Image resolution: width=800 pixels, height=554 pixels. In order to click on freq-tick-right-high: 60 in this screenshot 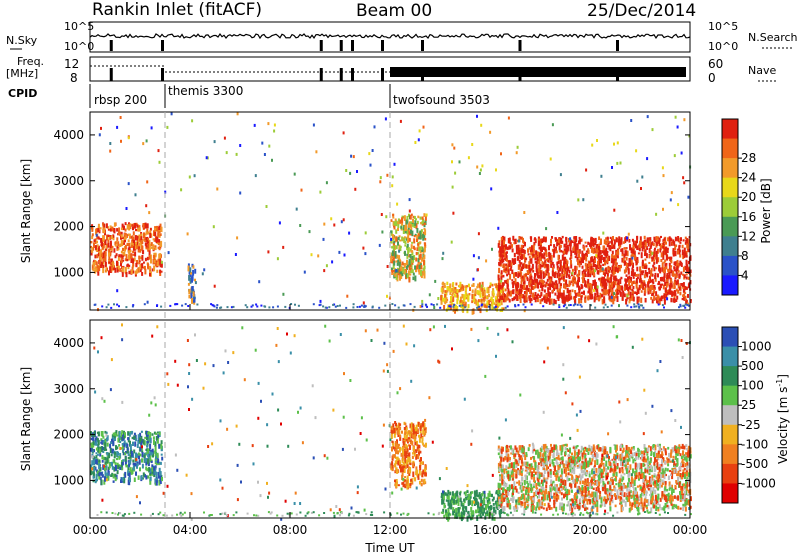, I will do `click(715, 64)`.